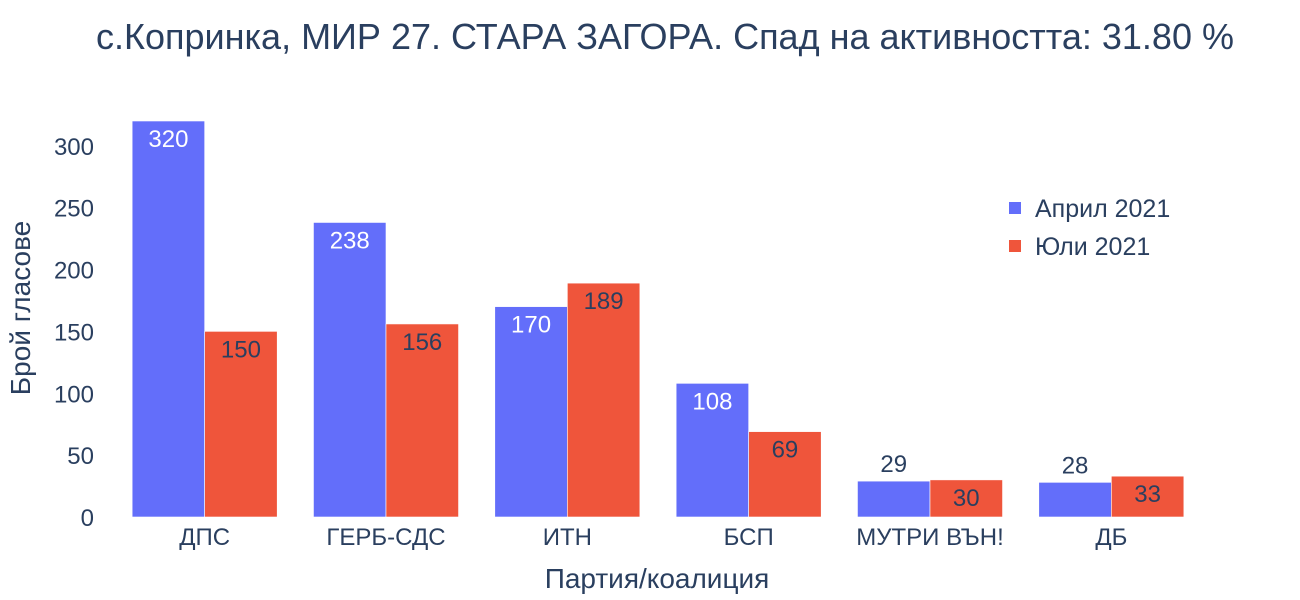 Image resolution: width=1300 pixels, height=600 pixels. I want to click on x-tick-label: ГЕРБ-СДС, so click(385, 537).